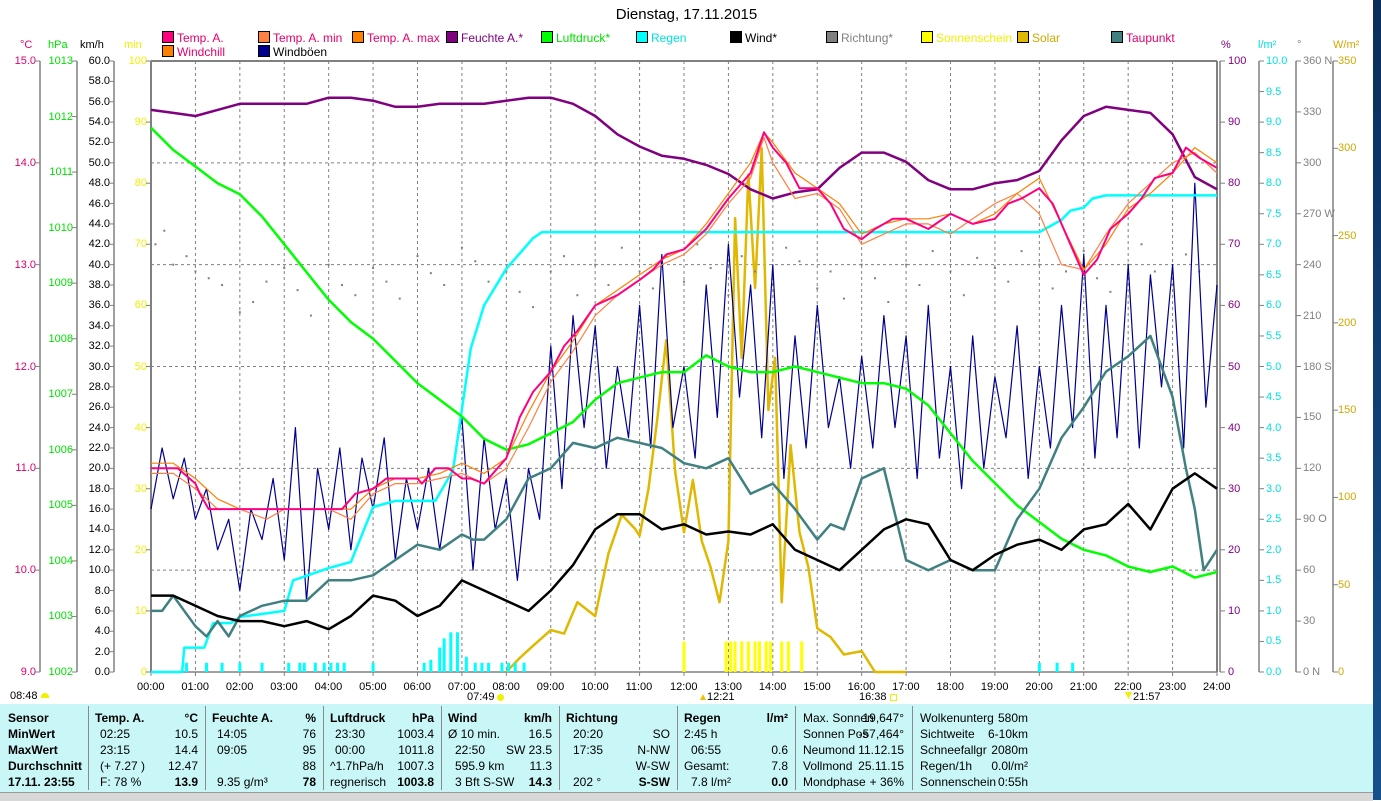 This screenshot has height=801, width=1381. Describe the element at coordinates (60, 61) in the screenshot. I see `tick-label-pressure: 1013` at that location.